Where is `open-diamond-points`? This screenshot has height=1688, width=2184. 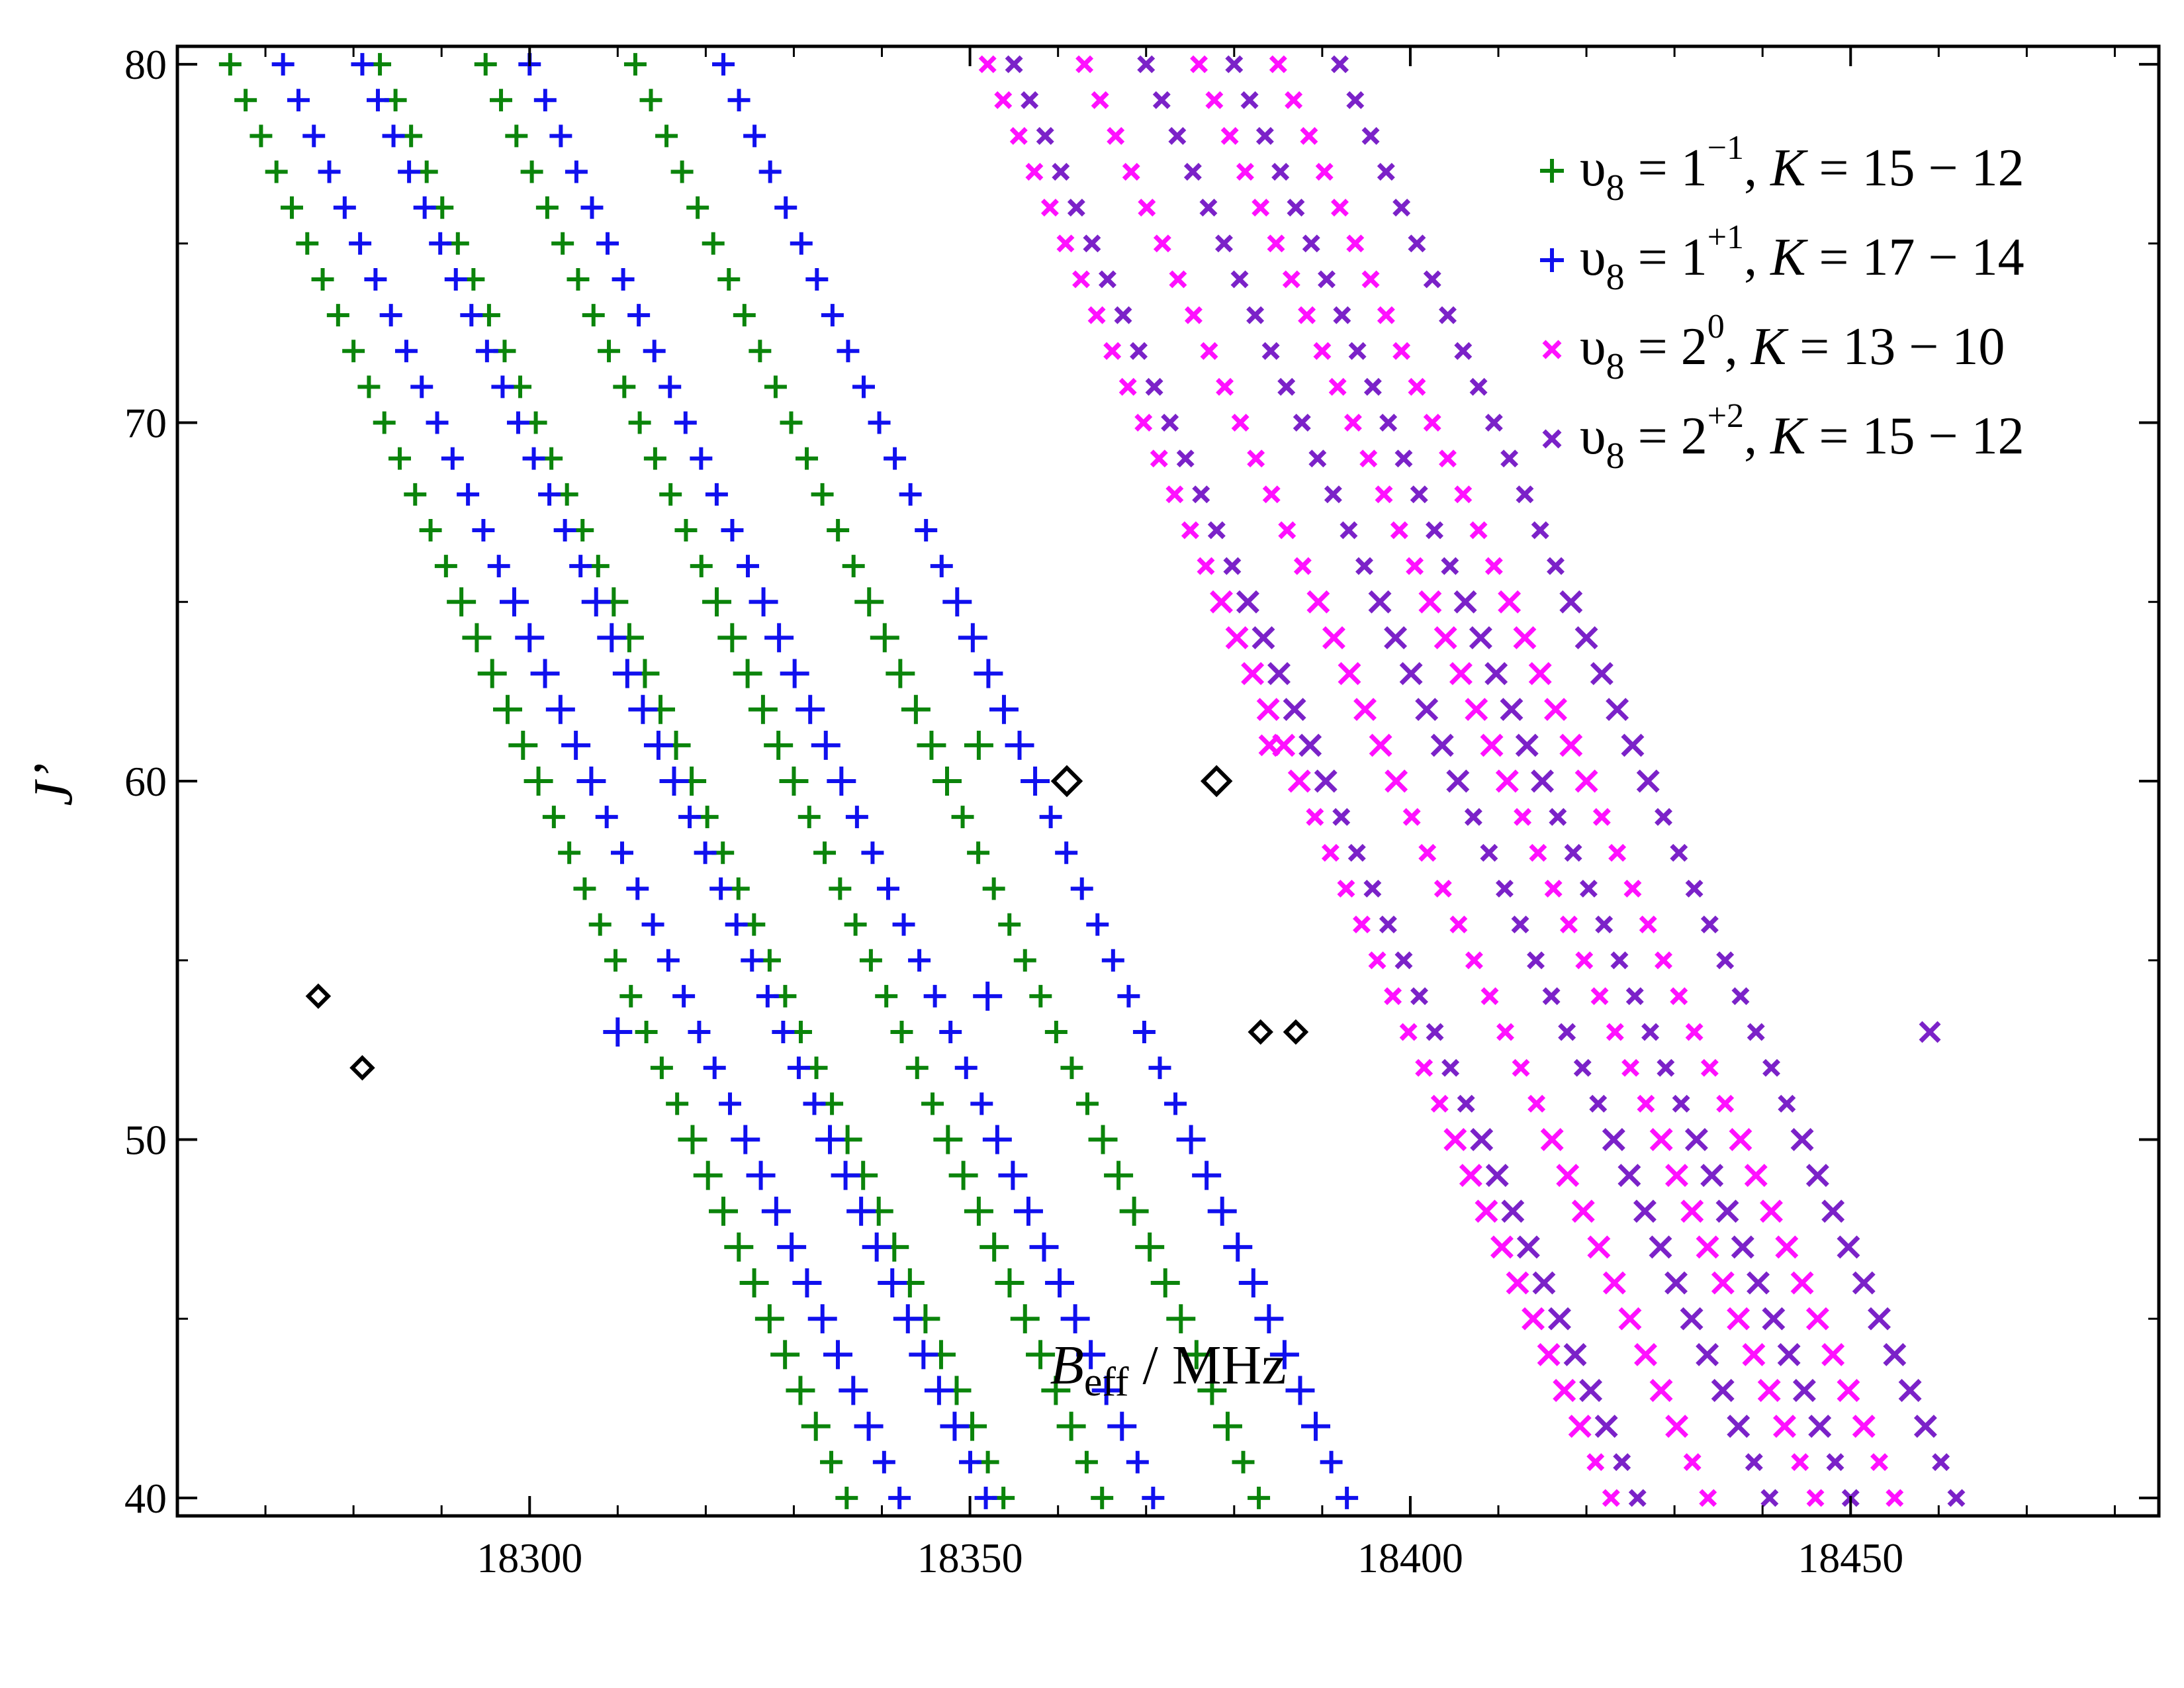
open-diamond-points is located at coordinates (807, 923).